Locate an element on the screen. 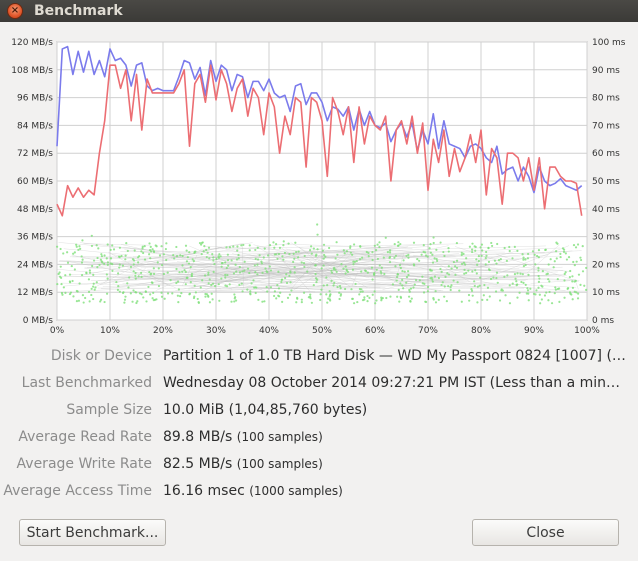  x-tick-label: 60% is located at coordinates (375, 331).